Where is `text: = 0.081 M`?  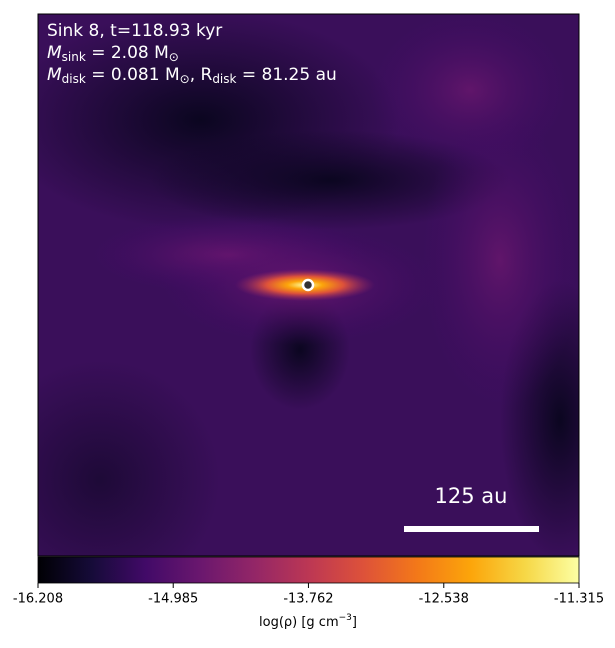
text: = 0.081 M is located at coordinates (133, 75).